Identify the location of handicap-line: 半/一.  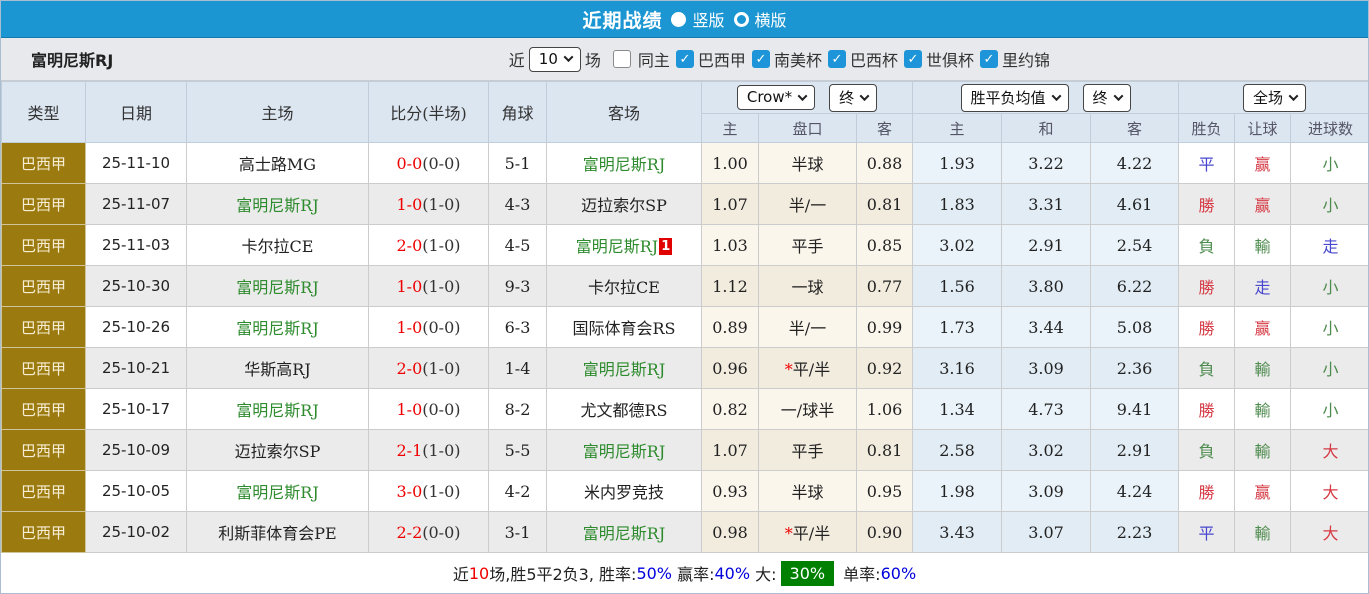
(807, 328).